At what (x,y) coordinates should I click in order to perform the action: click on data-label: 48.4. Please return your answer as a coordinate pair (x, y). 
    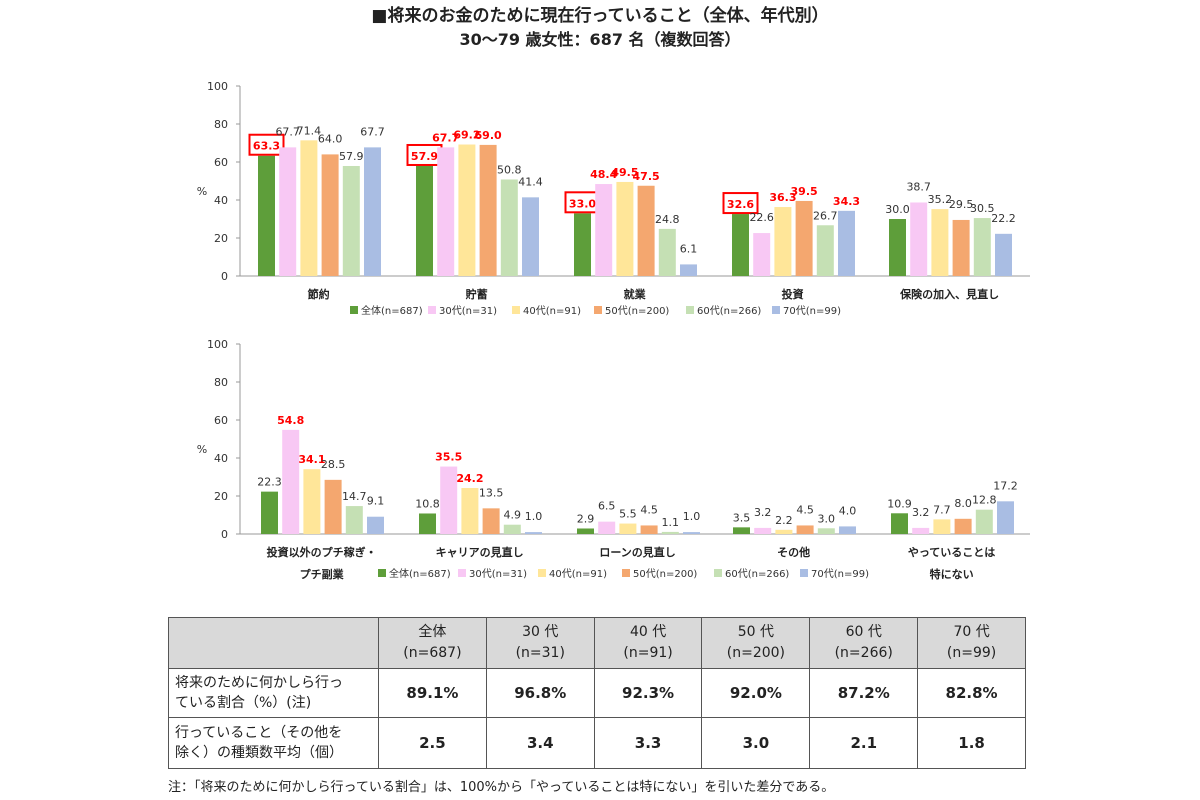
    Looking at the image, I should click on (603, 174).